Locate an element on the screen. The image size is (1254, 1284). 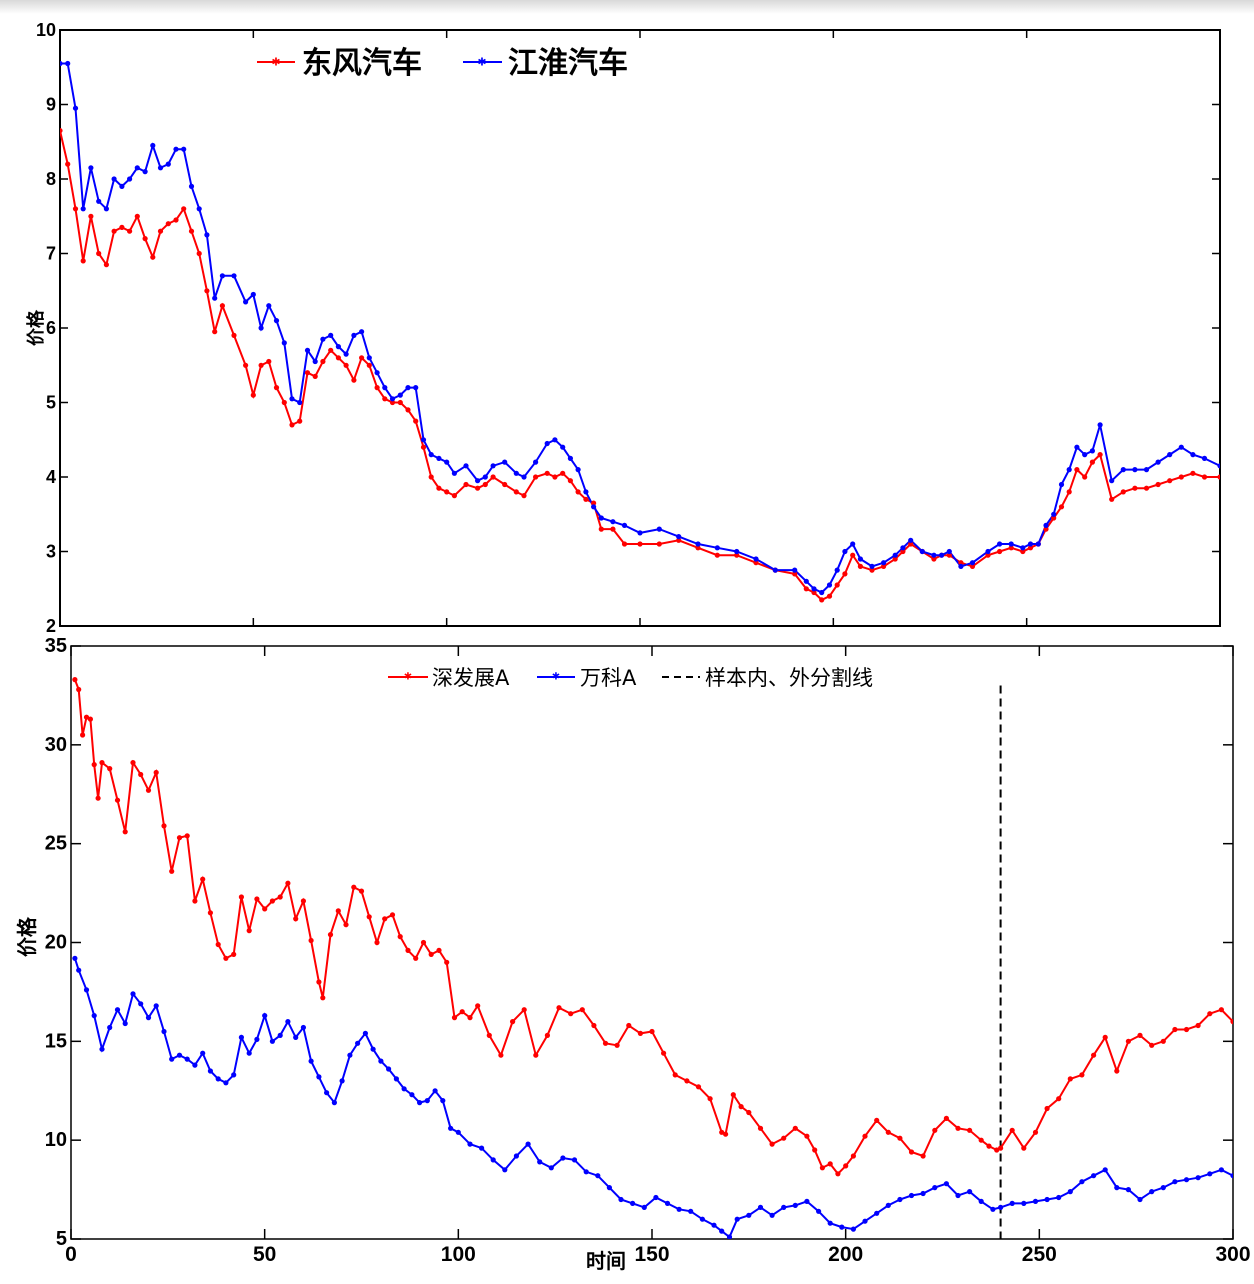
y-tick-label: 25 is located at coordinates (56, 844).